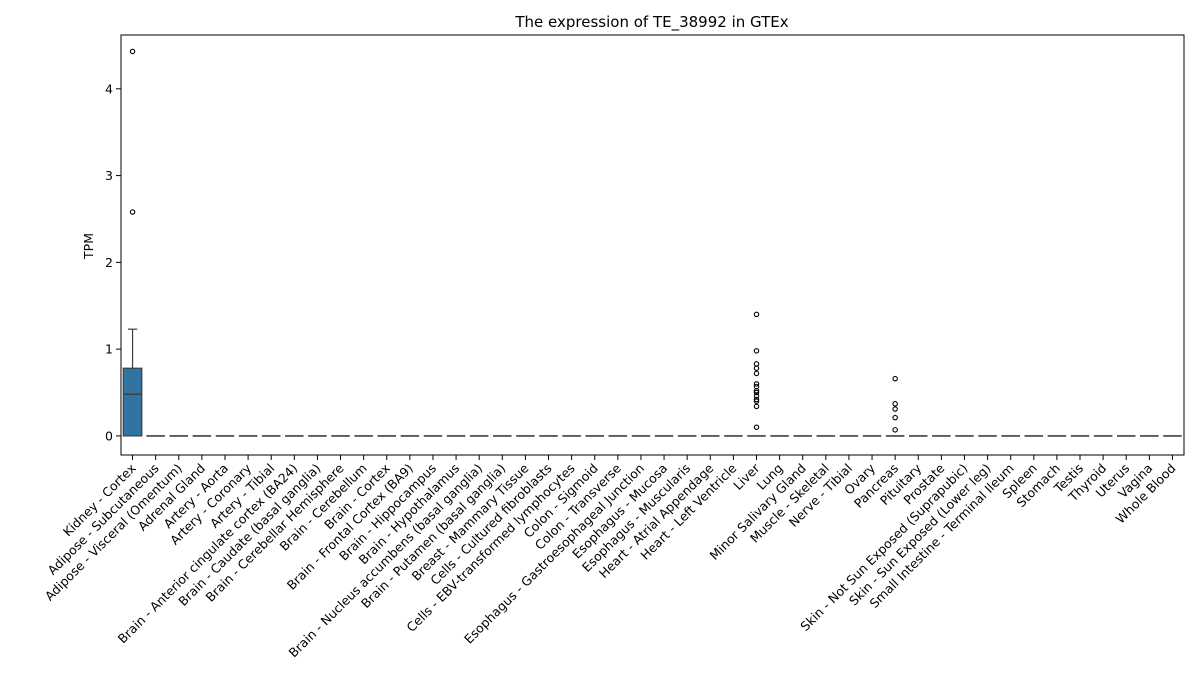 The width and height of the screenshot is (1200, 700). What do you see at coordinates (132, 402) in the screenshot?
I see `box` at bounding box center [132, 402].